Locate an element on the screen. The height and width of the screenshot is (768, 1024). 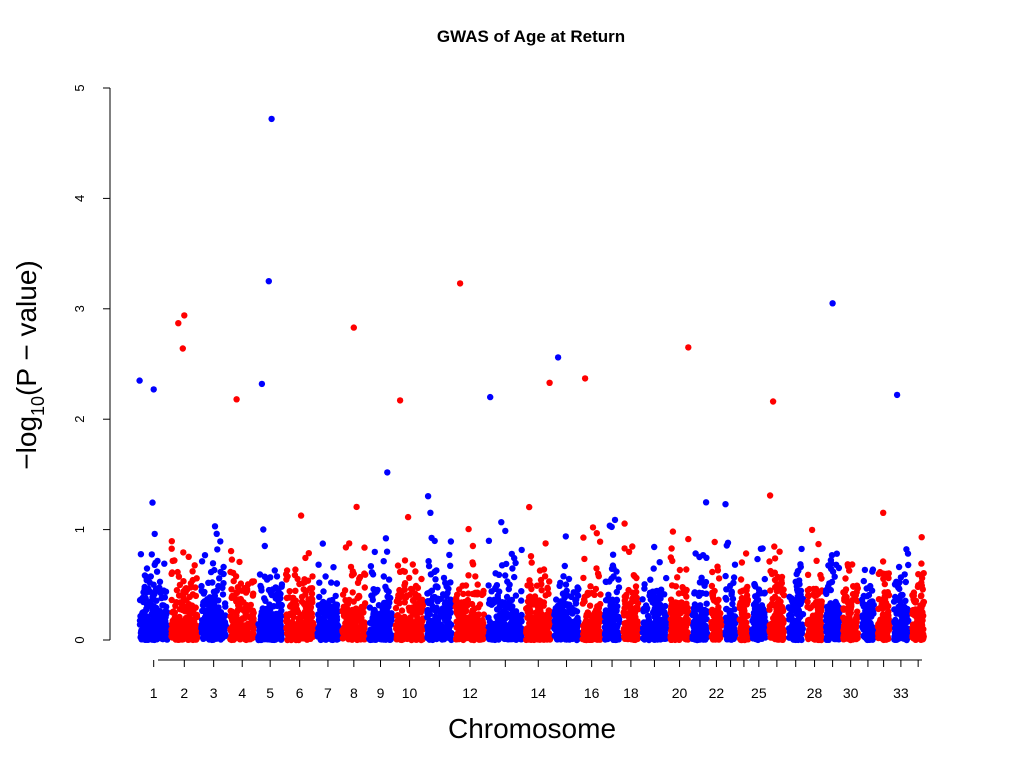
x-tick-label: 1 is located at coordinates (154, 693).